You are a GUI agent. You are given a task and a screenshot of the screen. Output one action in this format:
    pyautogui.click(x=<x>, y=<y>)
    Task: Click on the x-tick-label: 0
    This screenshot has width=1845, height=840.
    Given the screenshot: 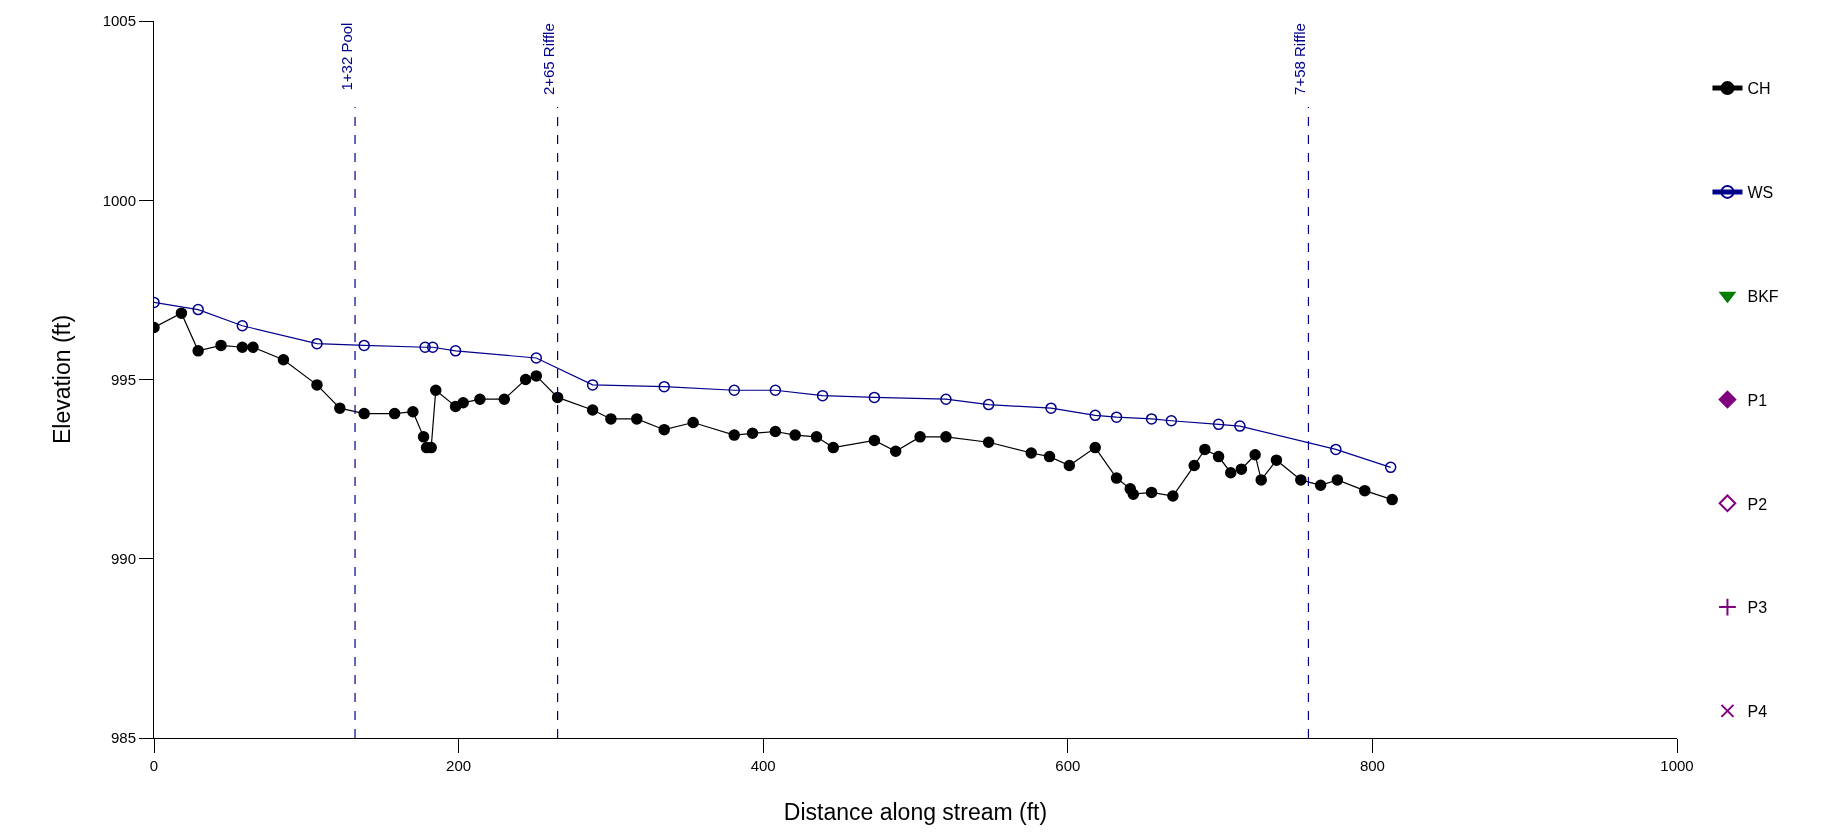 What is the action you would take?
    pyautogui.click(x=154, y=765)
    